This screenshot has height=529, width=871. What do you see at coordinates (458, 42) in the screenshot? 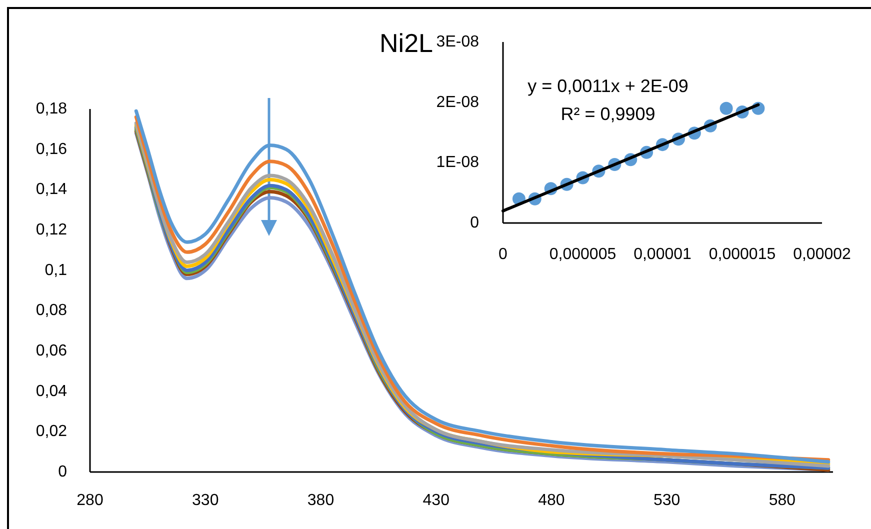
I see `y-tick-label: 3E-08` at bounding box center [458, 42].